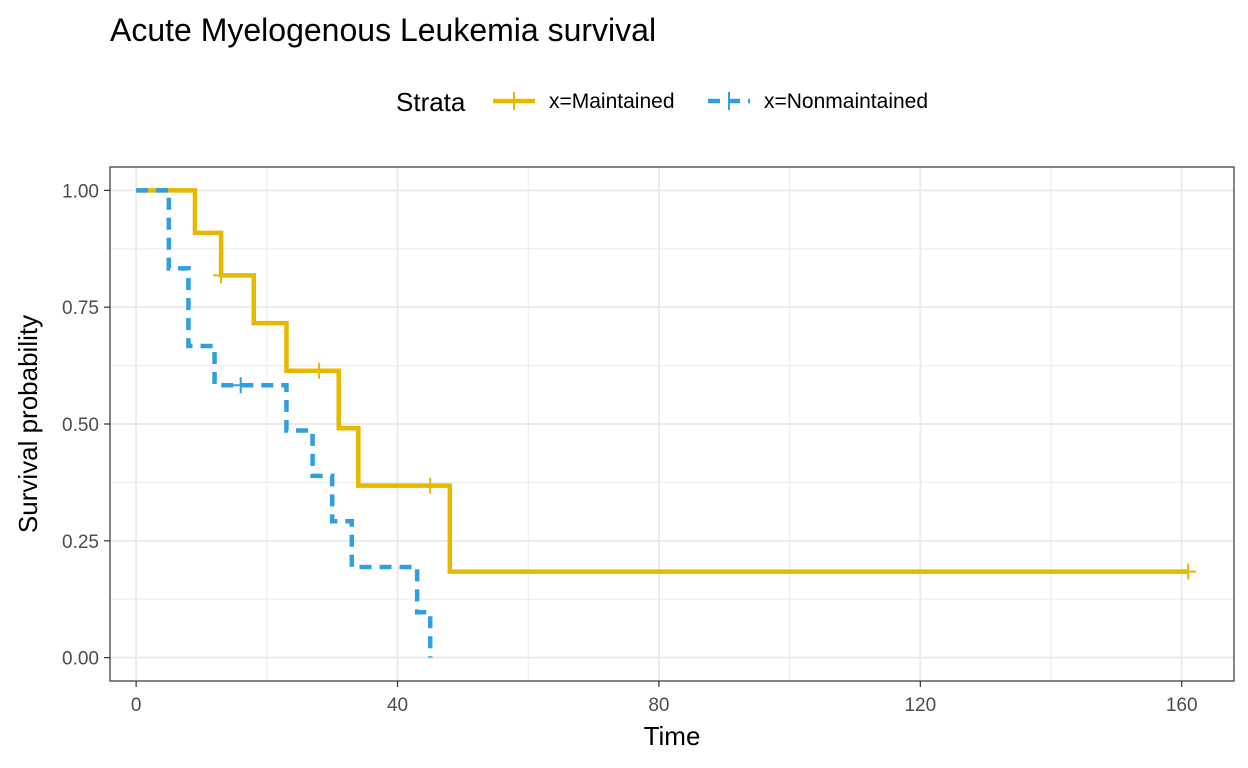  I want to click on legend: Strata x=Maintained x=Nonmaintained, so click(662, 102).